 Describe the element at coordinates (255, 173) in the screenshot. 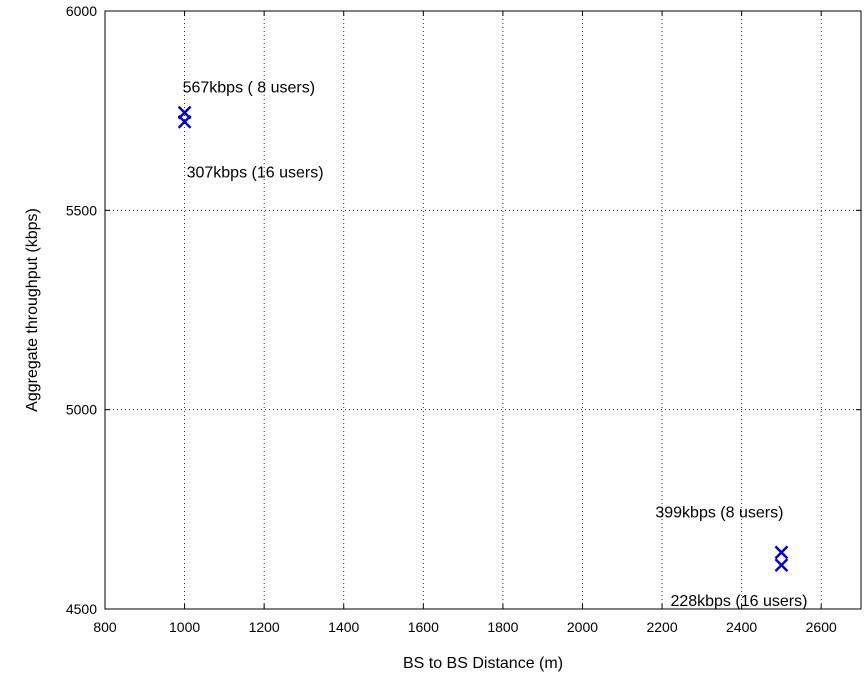

I see `point-annotation: 307kbps (16 users)` at that location.